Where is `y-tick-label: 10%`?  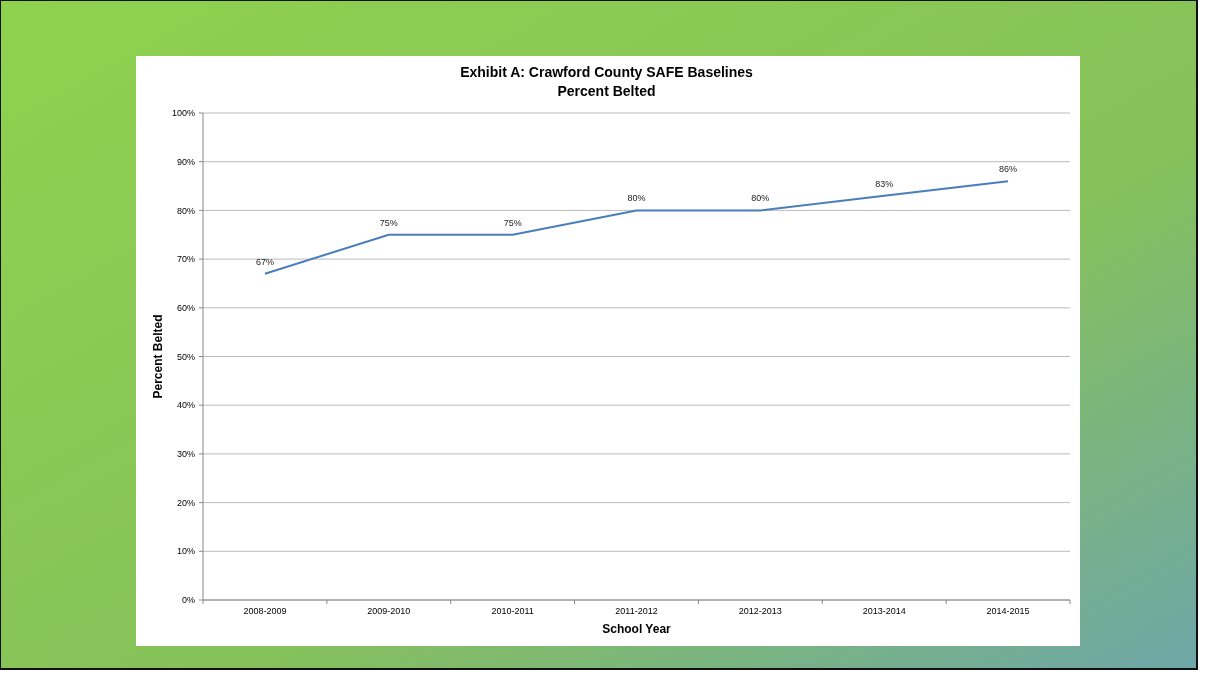 y-tick-label: 10% is located at coordinates (185, 551).